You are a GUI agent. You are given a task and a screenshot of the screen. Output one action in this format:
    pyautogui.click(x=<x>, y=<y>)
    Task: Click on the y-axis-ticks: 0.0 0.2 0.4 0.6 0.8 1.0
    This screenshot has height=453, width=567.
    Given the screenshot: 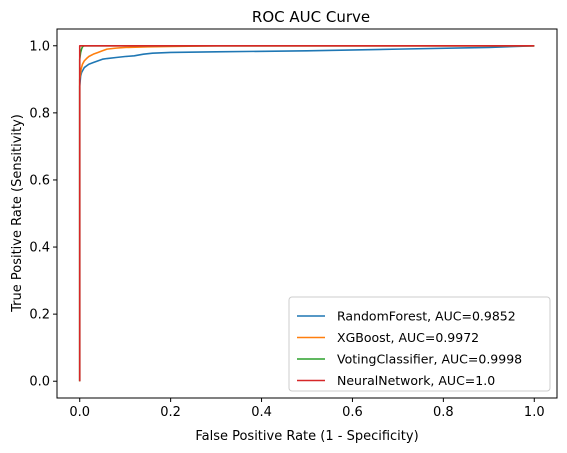 What is the action you would take?
    pyautogui.click(x=43, y=214)
    